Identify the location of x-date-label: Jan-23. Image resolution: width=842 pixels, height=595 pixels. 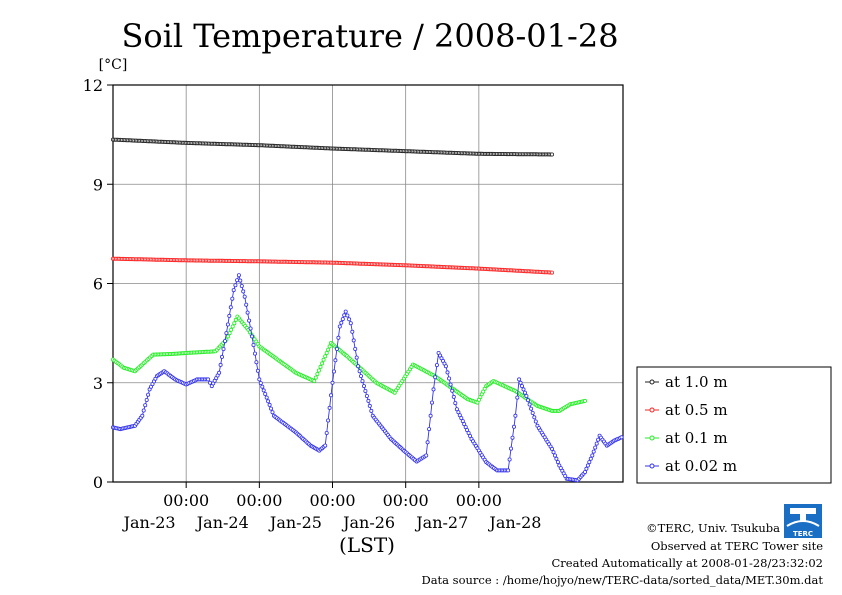
(149, 522).